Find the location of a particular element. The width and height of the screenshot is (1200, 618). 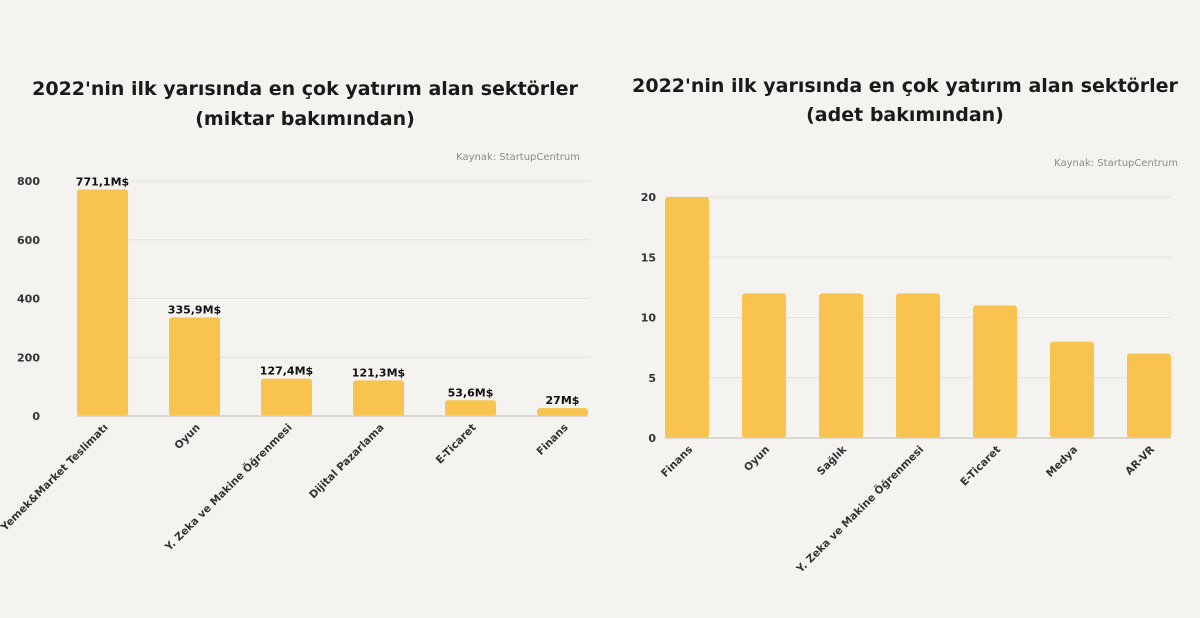

data-label: 335,9M$ is located at coordinates (194, 309).